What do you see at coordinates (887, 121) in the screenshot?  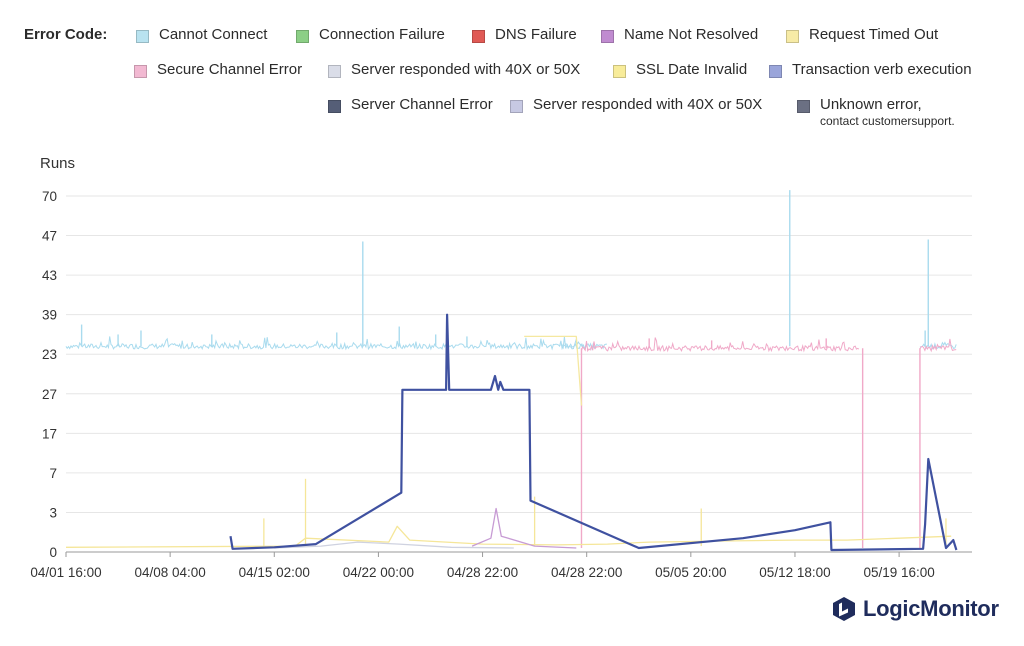 I see `legend-sublabel: contact customersupport.` at bounding box center [887, 121].